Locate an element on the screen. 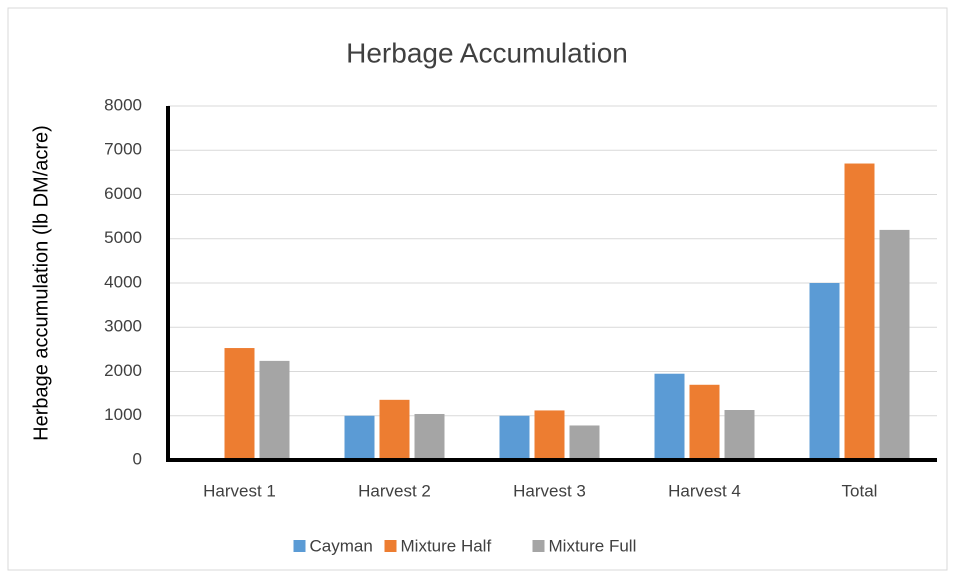  y-tick-label: 3000 is located at coordinates (123, 326).